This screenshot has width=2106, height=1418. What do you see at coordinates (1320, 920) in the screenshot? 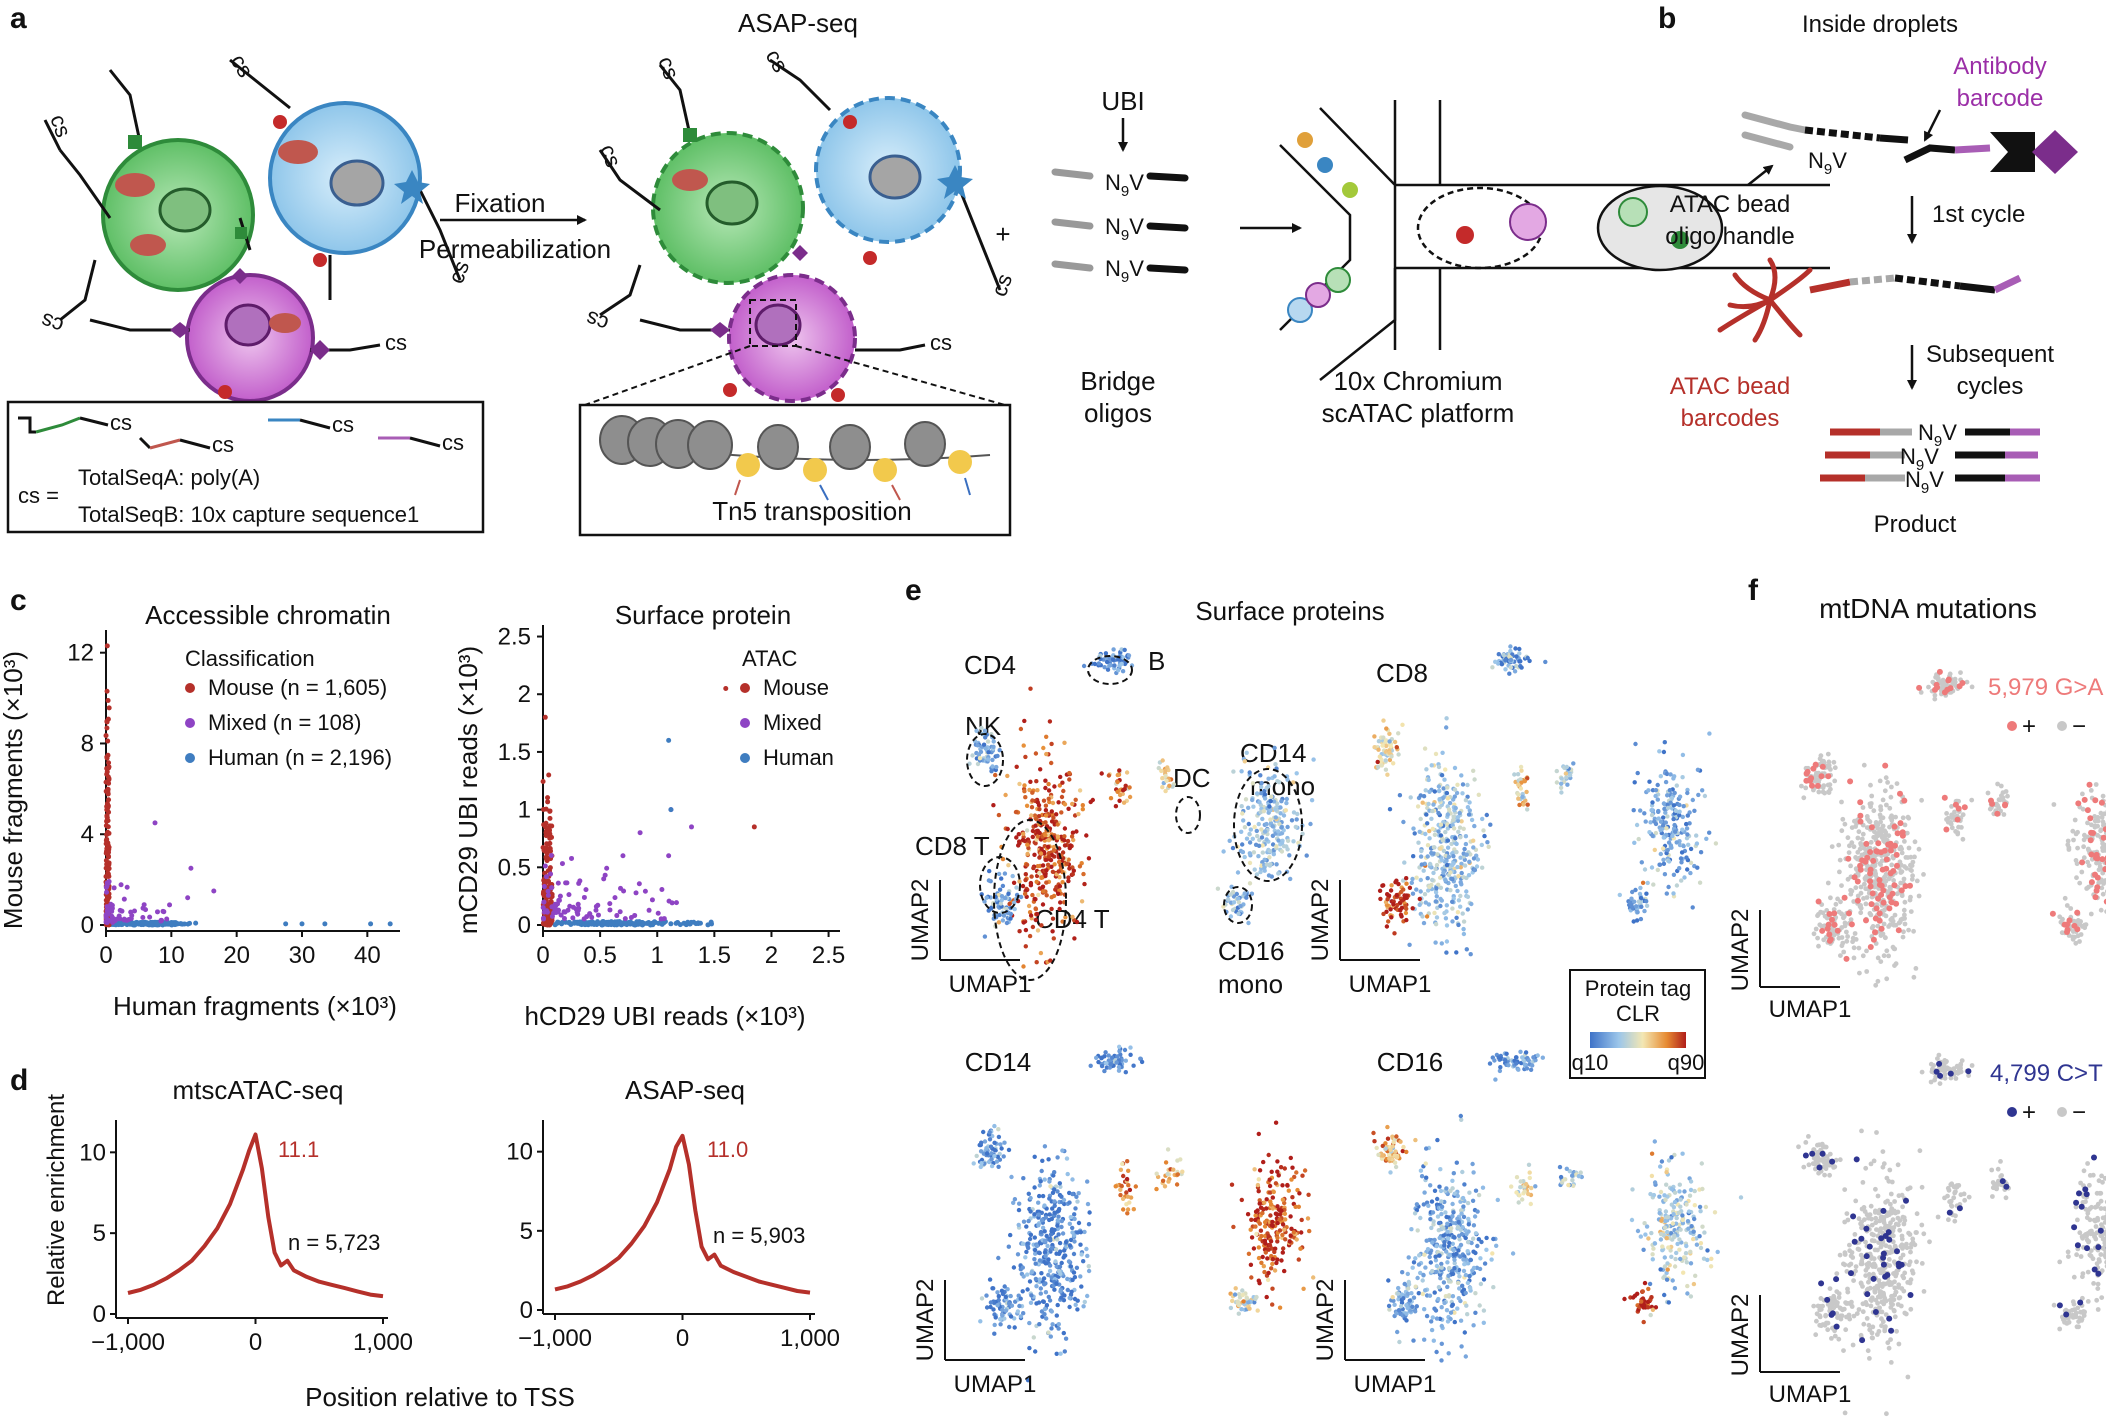
I see `umap2-label: UMAP2` at bounding box center [1320, 920].